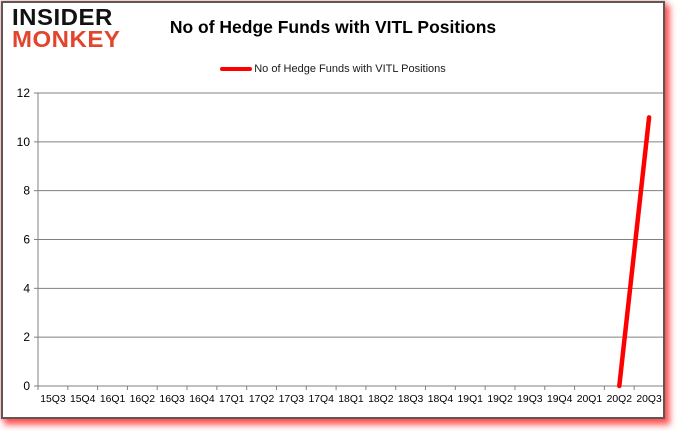  Describe the element at coordinates (53, 399) in the screenshot. I see `x-tick-label-15Q3: 15Q3` at that location.